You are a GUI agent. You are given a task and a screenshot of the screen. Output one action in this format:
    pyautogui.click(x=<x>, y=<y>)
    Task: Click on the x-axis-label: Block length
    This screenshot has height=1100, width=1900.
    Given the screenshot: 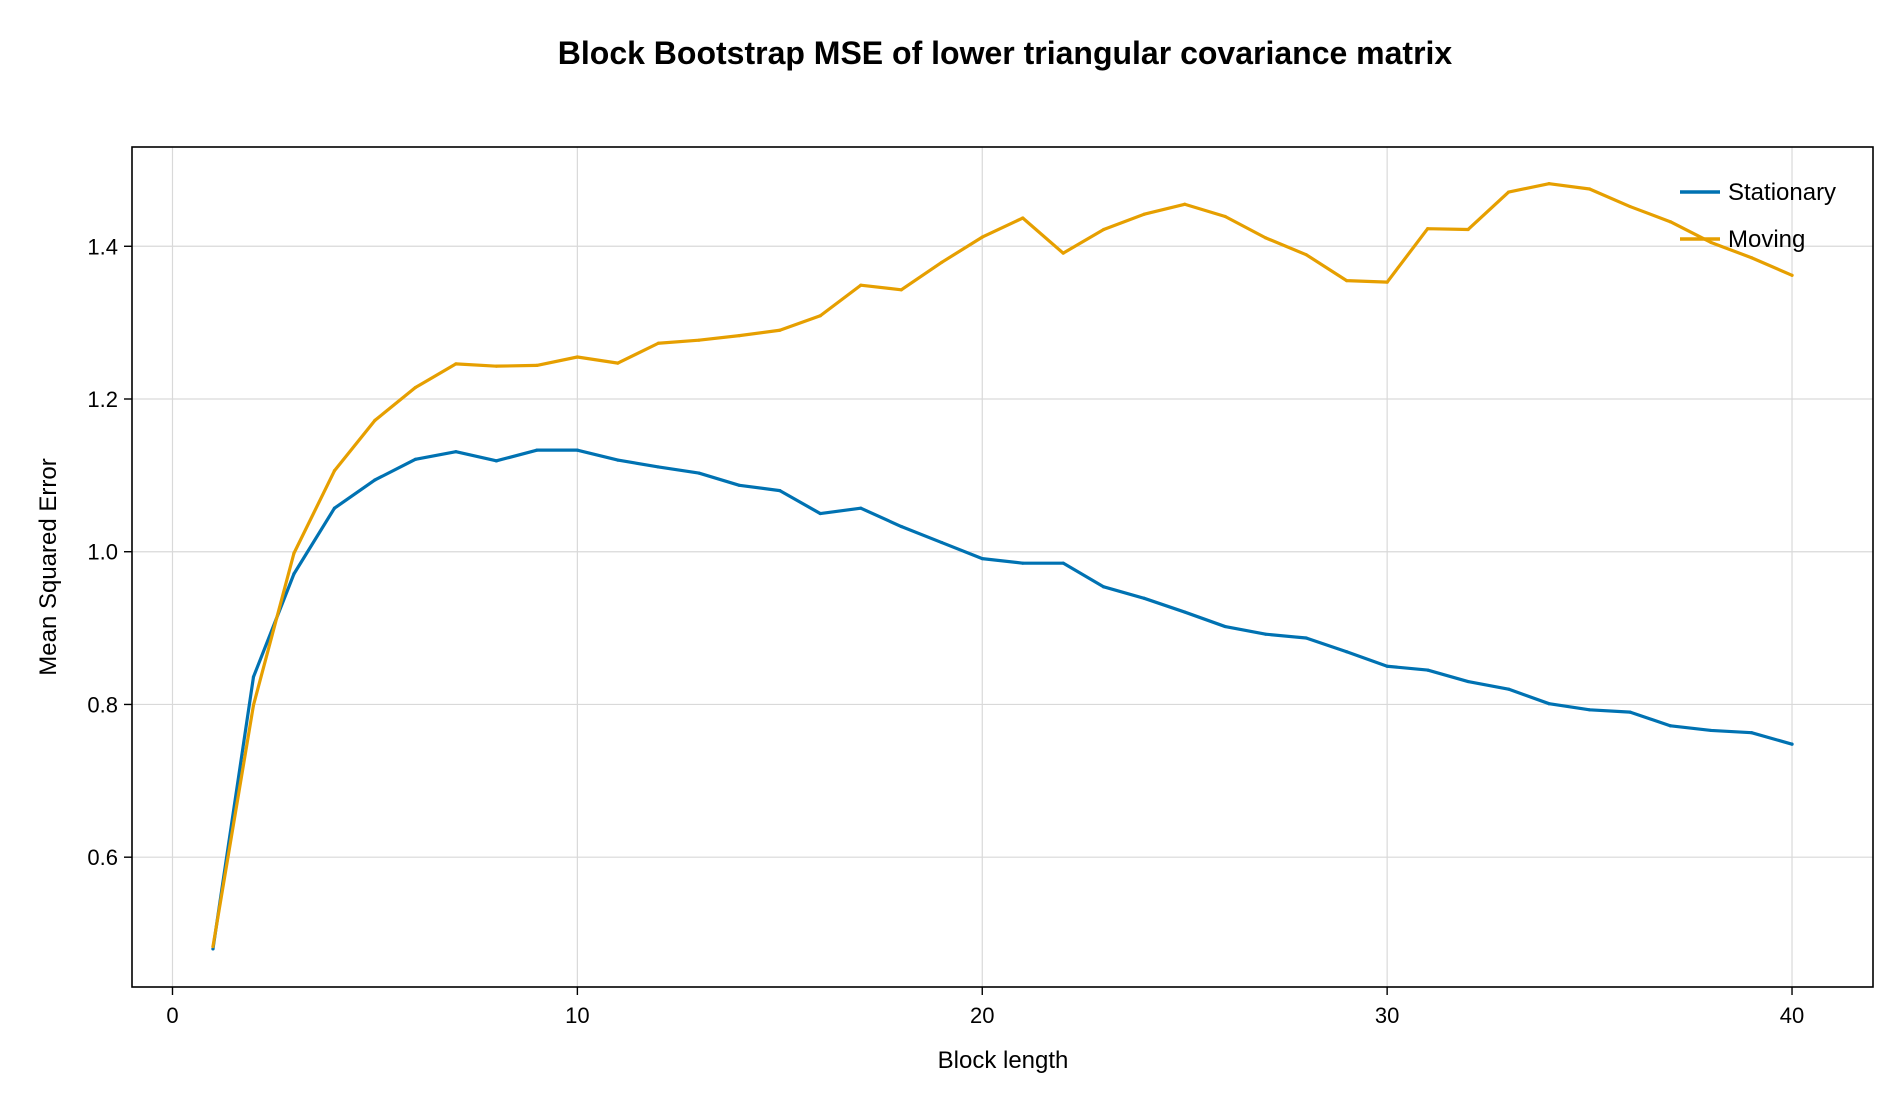 What is the action you would take?
    pyautogui.click(x=1003, y=1060)
    